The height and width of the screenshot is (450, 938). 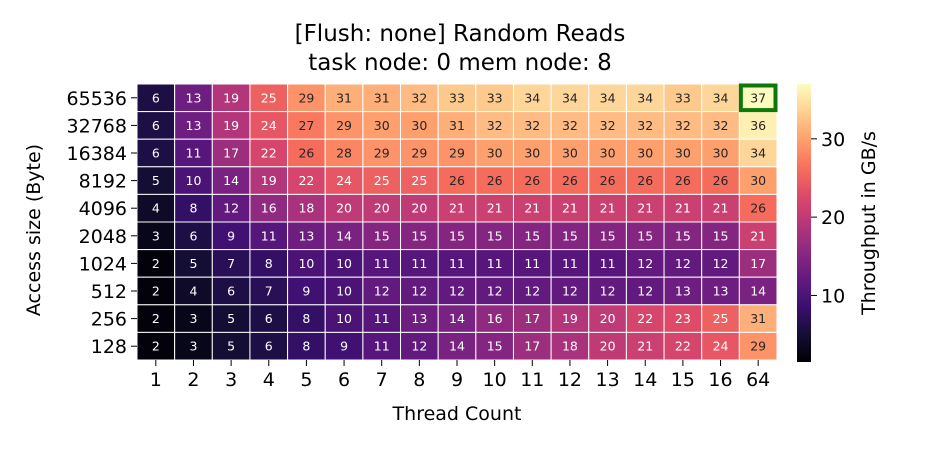 I want to click on heatmap-cell-label: 31, so click(x=457, y=125).